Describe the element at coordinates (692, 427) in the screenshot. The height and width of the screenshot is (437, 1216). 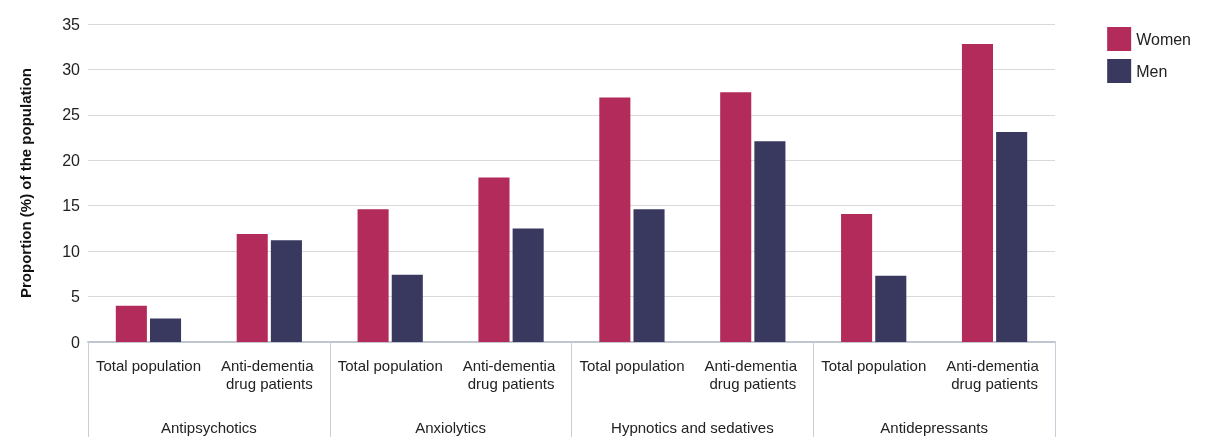
I see `text: Hypnotics and sedatives` at that location.